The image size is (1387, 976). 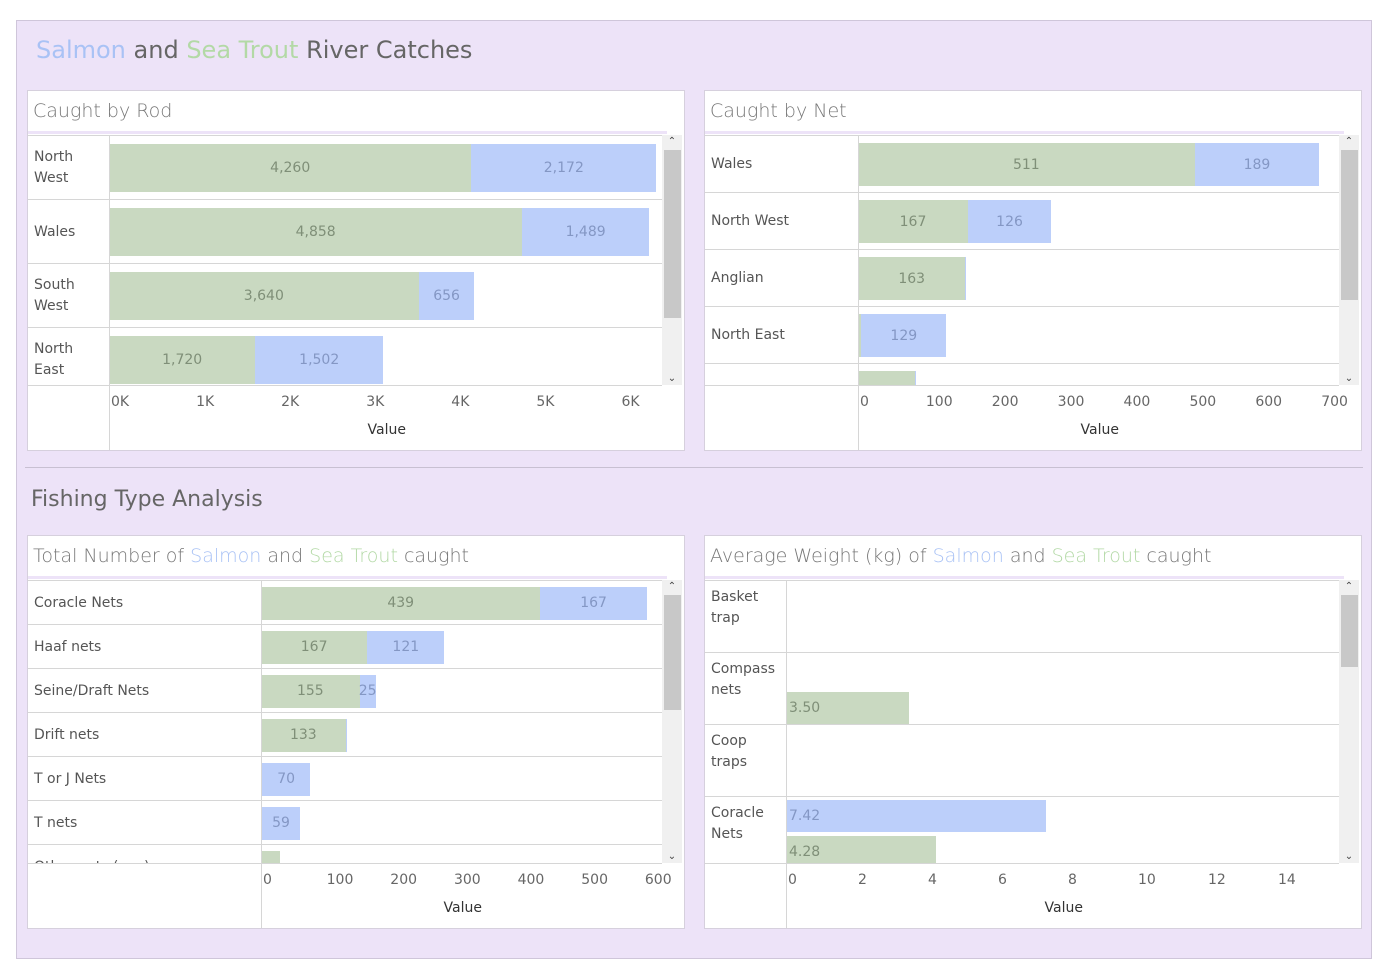 I want to click on bar-sea-trout: 3,640, so click(x=264, y=296).